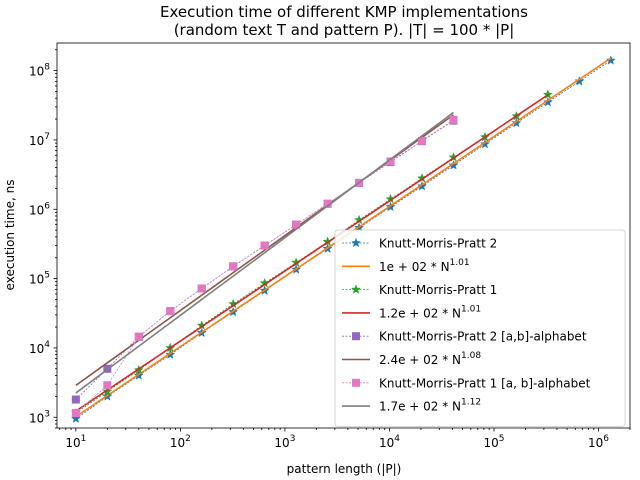  What do you see at coordinates (430, 312) in the screenshot?
I see `legend-label: 1.2e + 02 * N1.01` at bounding box center [430, 312].